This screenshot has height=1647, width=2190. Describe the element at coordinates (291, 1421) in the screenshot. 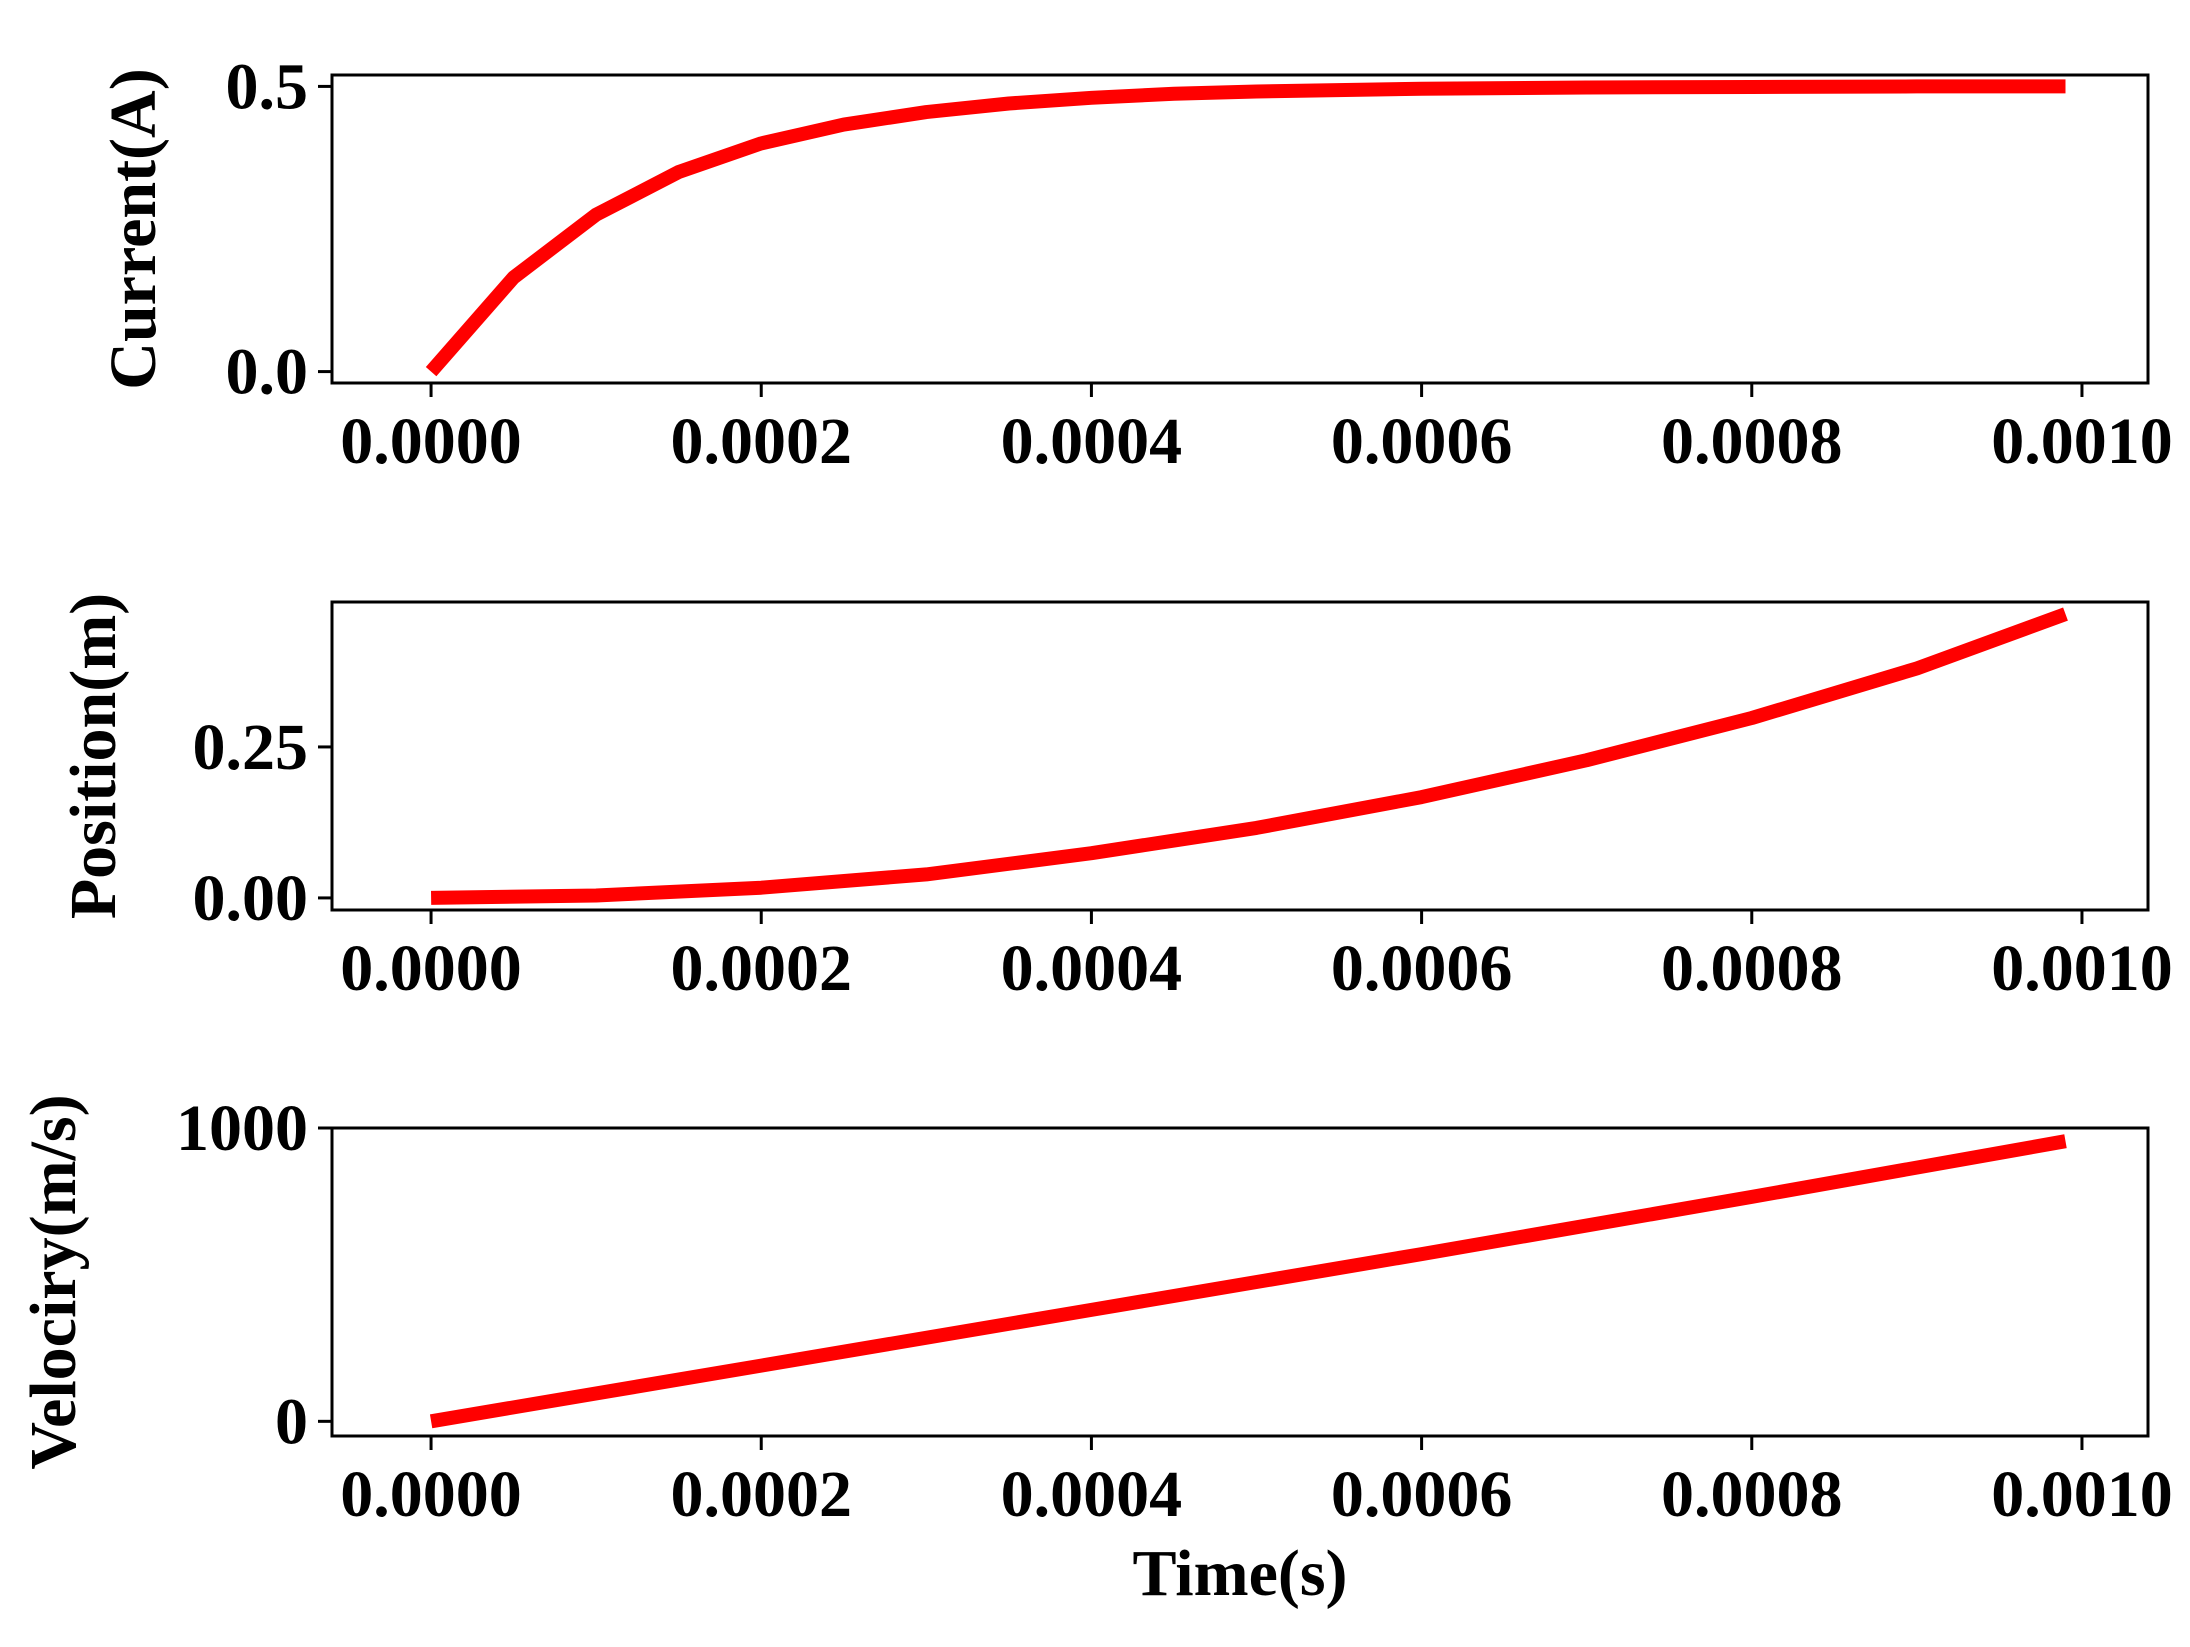

I see `y-tick-label: 0` at that location.